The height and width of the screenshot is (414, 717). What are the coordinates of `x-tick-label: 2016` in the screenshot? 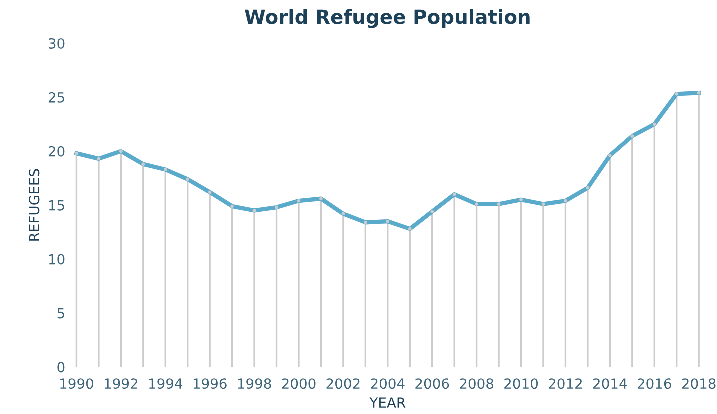 It's located at (655, 384).